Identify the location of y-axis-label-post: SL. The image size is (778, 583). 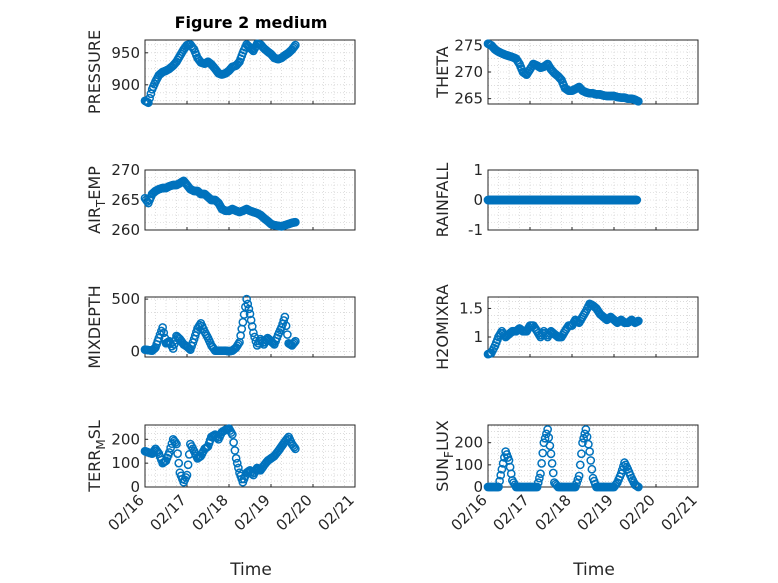
(94, 429).